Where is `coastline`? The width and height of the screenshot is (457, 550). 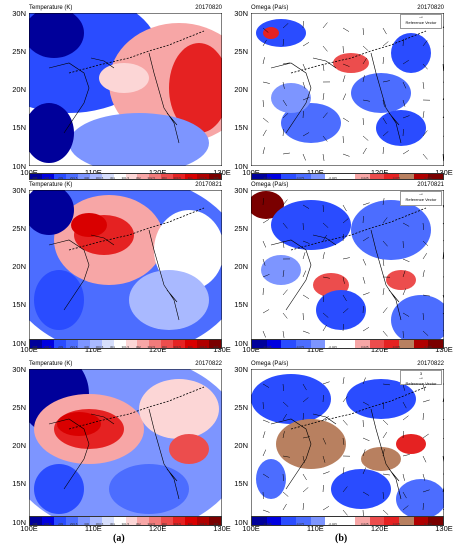
coastline is located at coordinates (114, 98).